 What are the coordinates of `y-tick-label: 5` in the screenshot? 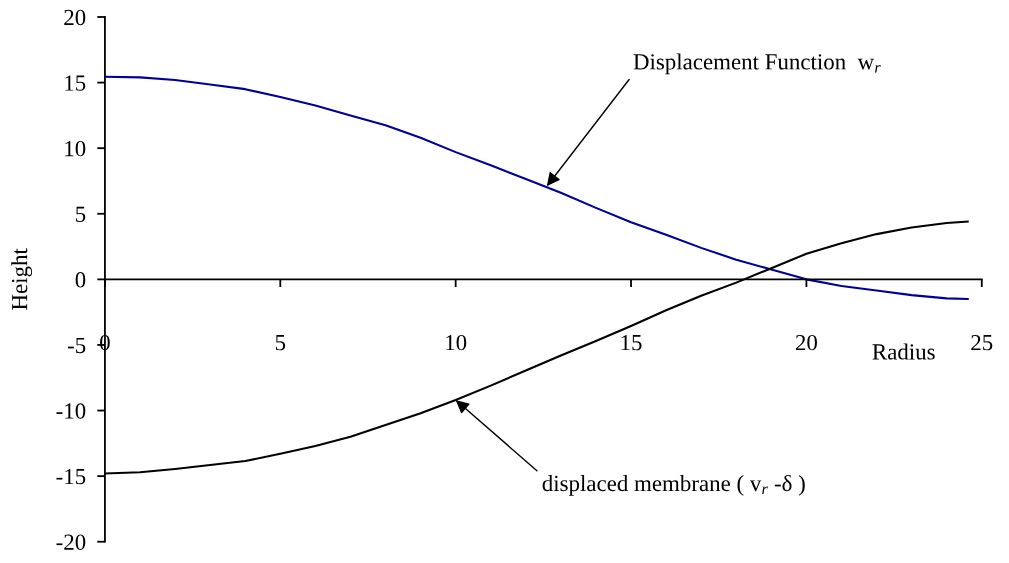 It's located at (81, 214).